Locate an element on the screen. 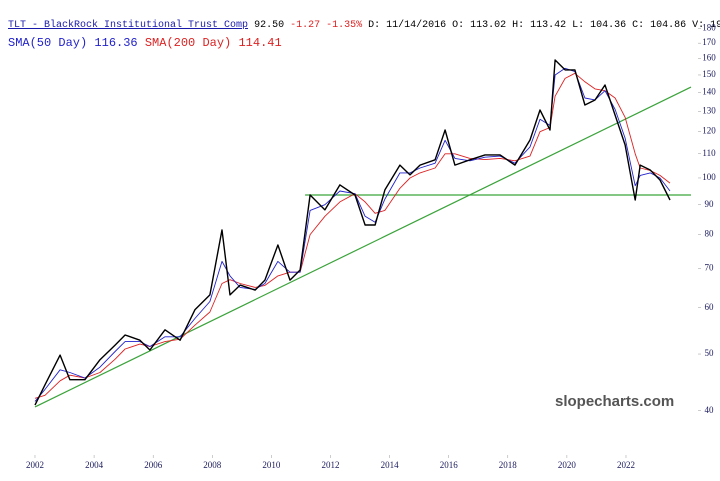 The height and width of the screenshot is (481, 720). price-change: -1.27 -1.35% is located at coordinates (326, 25).